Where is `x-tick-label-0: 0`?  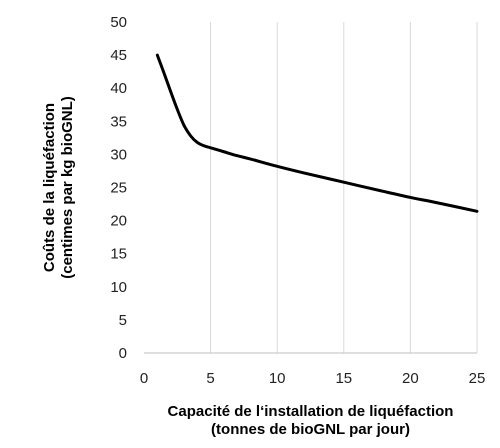 x-tick-label-0: 0 is located at coordinates (144, 378).